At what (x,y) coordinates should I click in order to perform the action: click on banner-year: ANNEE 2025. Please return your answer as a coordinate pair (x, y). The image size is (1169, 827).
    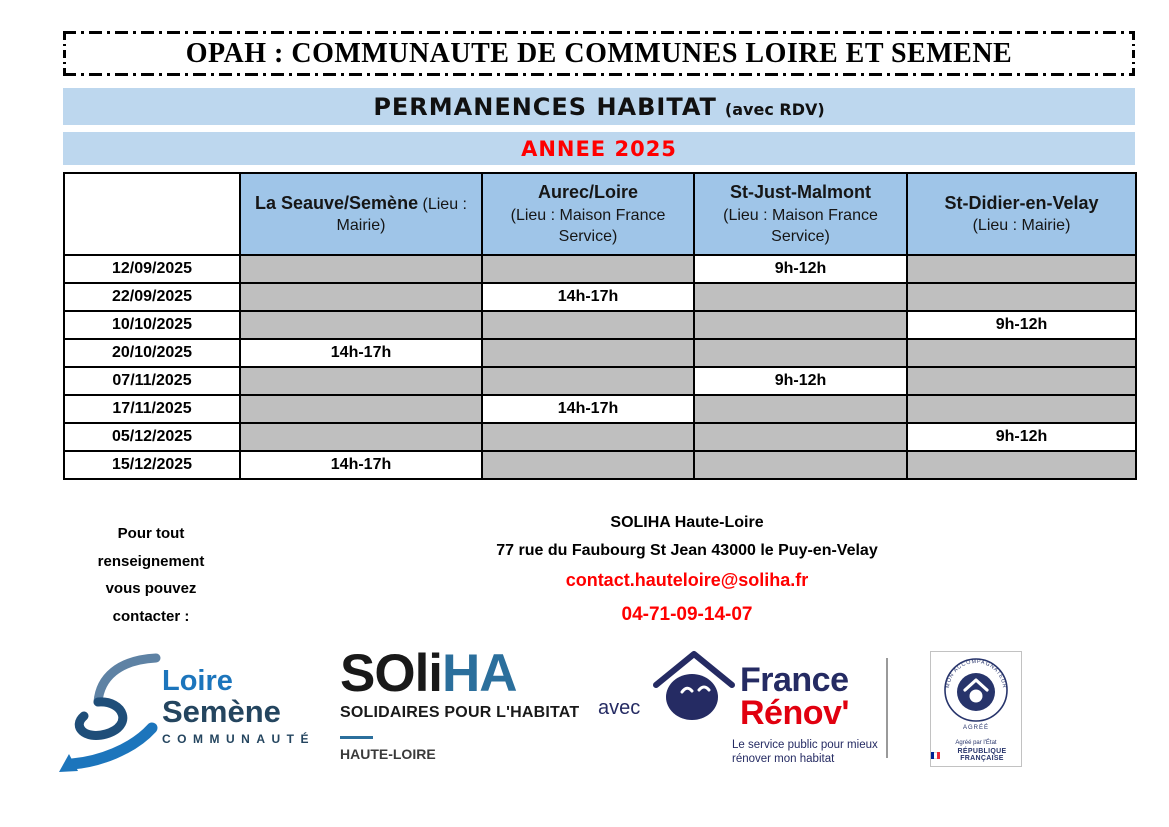
    Looking at the image, I should click on (599, 148).